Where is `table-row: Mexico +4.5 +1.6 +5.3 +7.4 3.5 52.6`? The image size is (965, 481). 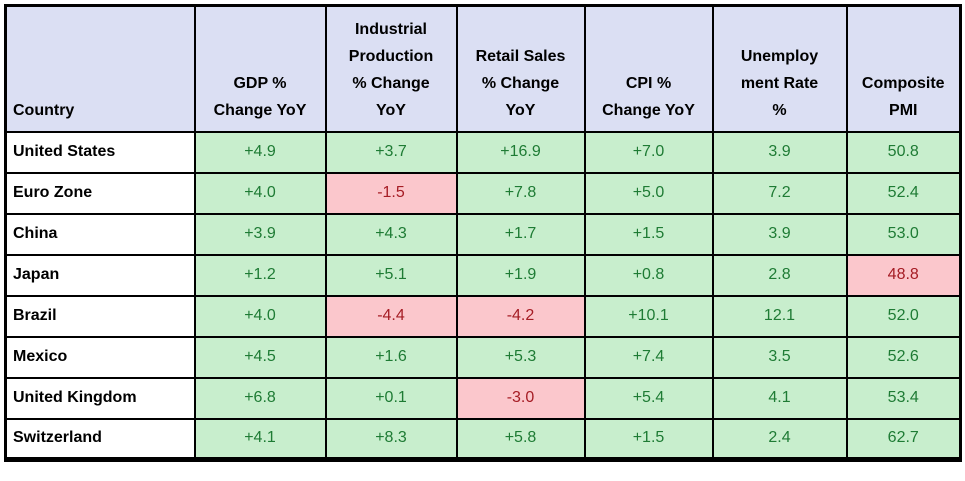 table-row: Mexico +4.5 +1.6 +5.3 +7.4 3.5 52.6 is located at coordinates (483, 357).